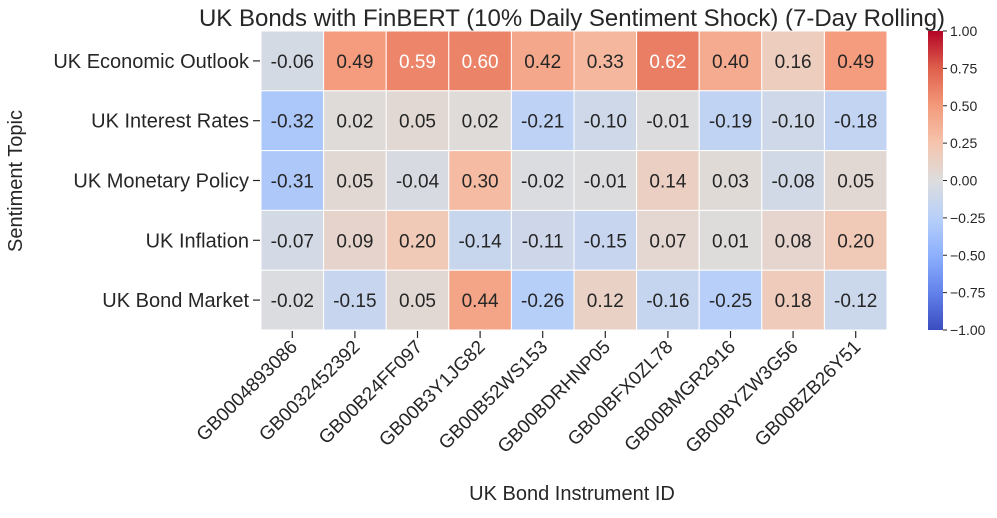 This screenshot has height=518, width=997. I want to click on cell-value-label: 0.42, so click(542, 62).